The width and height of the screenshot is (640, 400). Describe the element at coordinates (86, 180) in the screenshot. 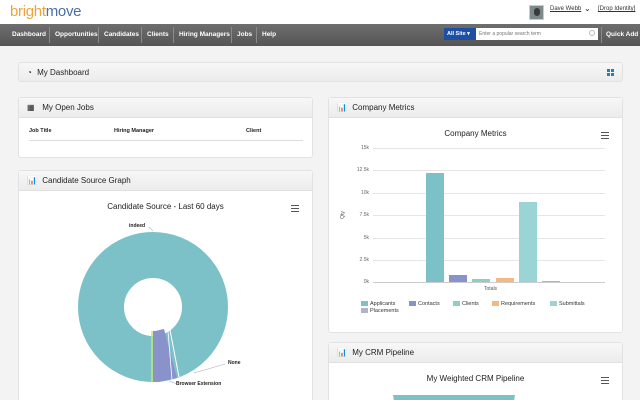

I see `candidate-source-title: Candidate Source Graph` at that location.